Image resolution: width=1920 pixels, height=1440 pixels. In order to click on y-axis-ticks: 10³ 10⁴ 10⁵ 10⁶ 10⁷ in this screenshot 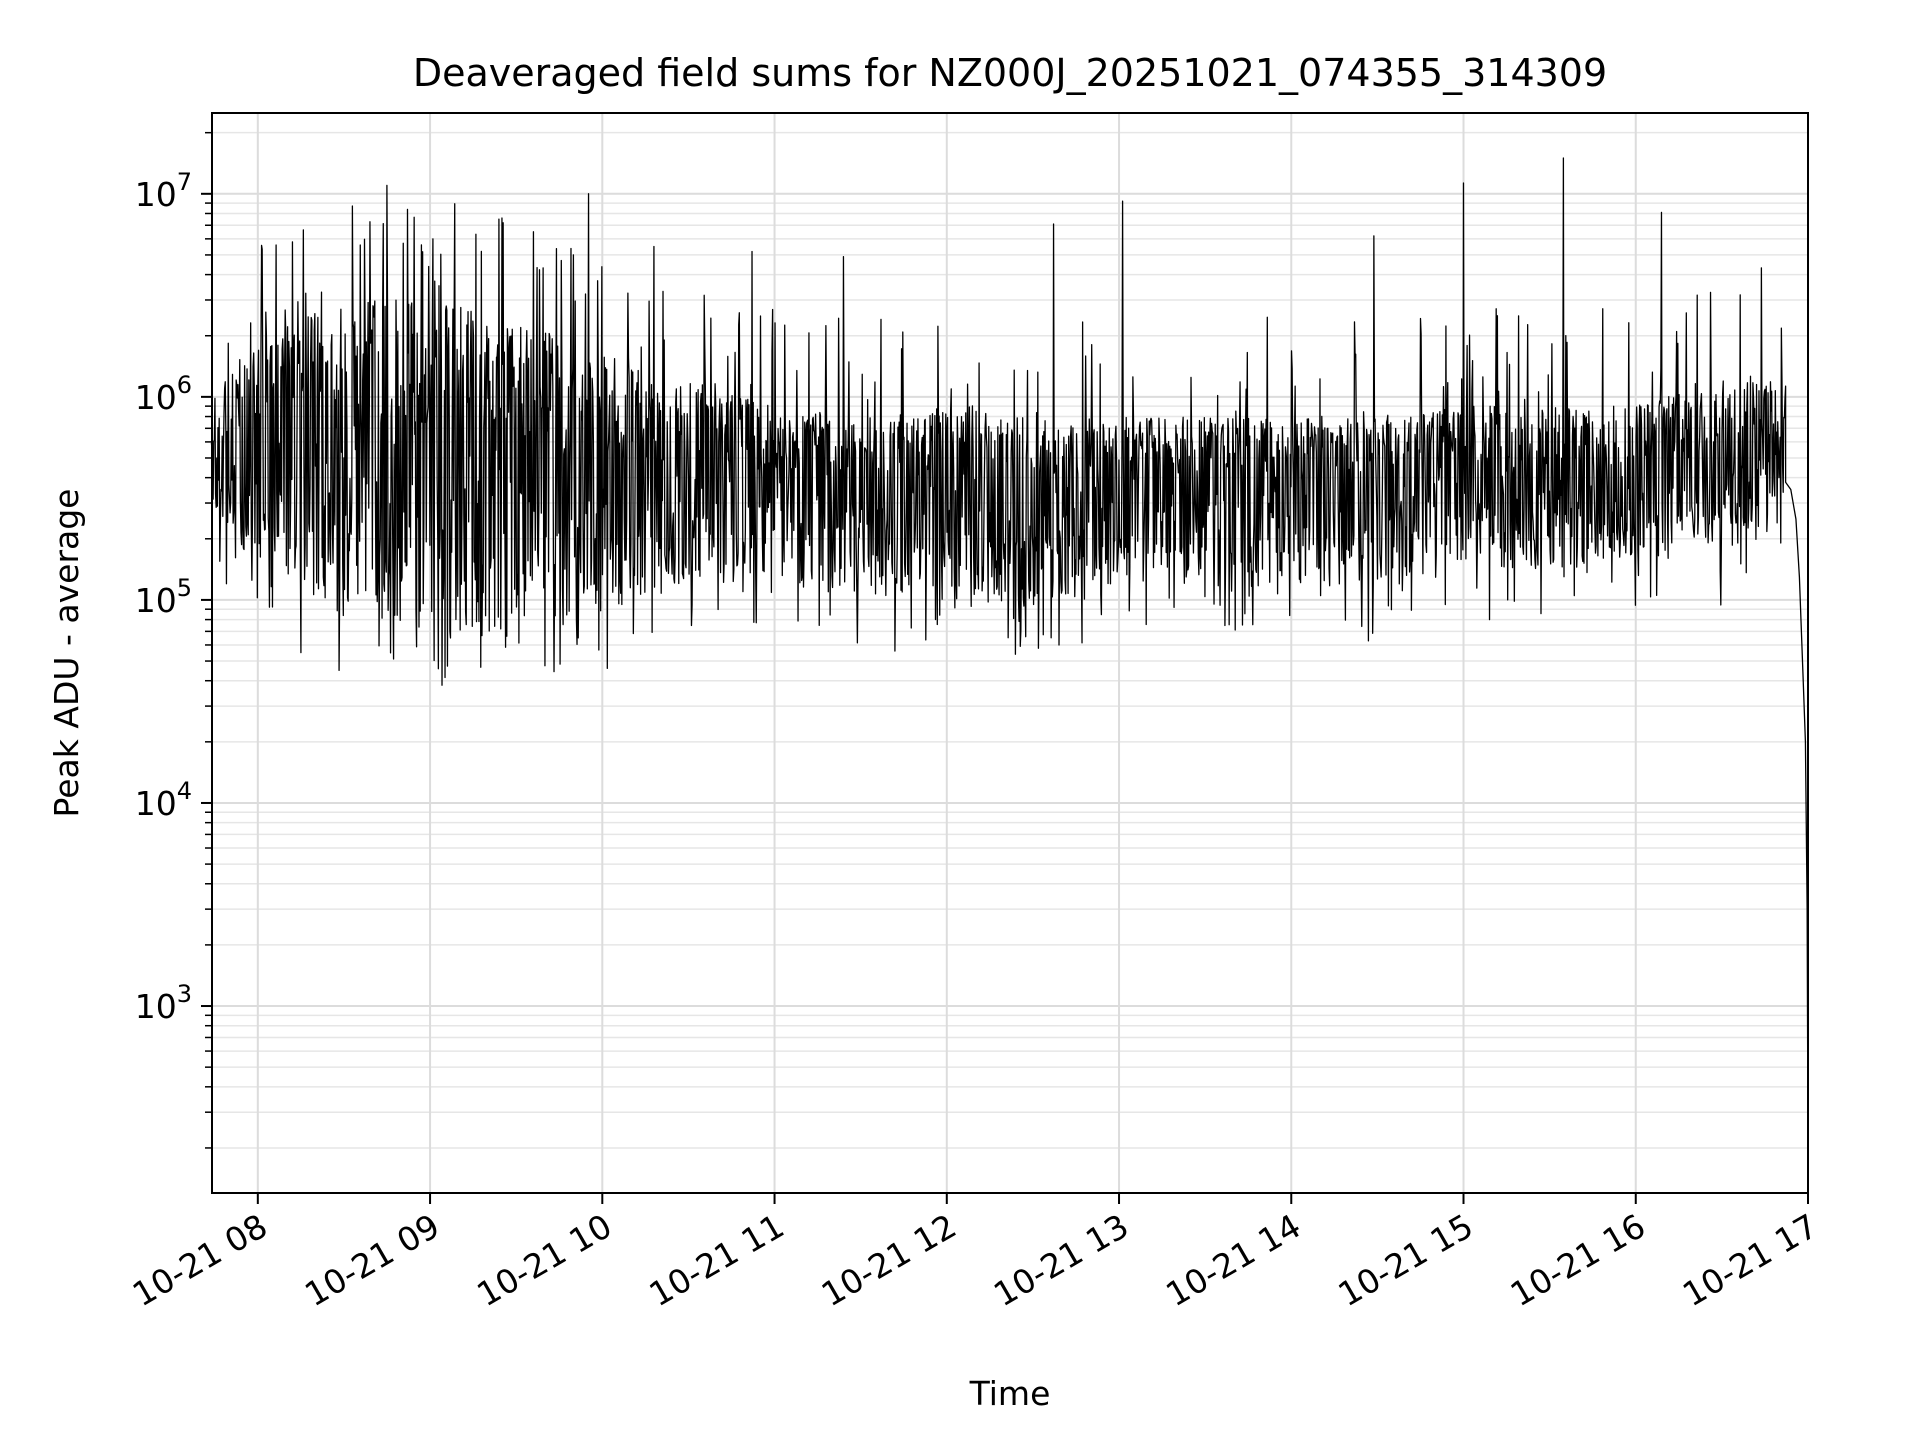, I will do `click(173, 640)`.